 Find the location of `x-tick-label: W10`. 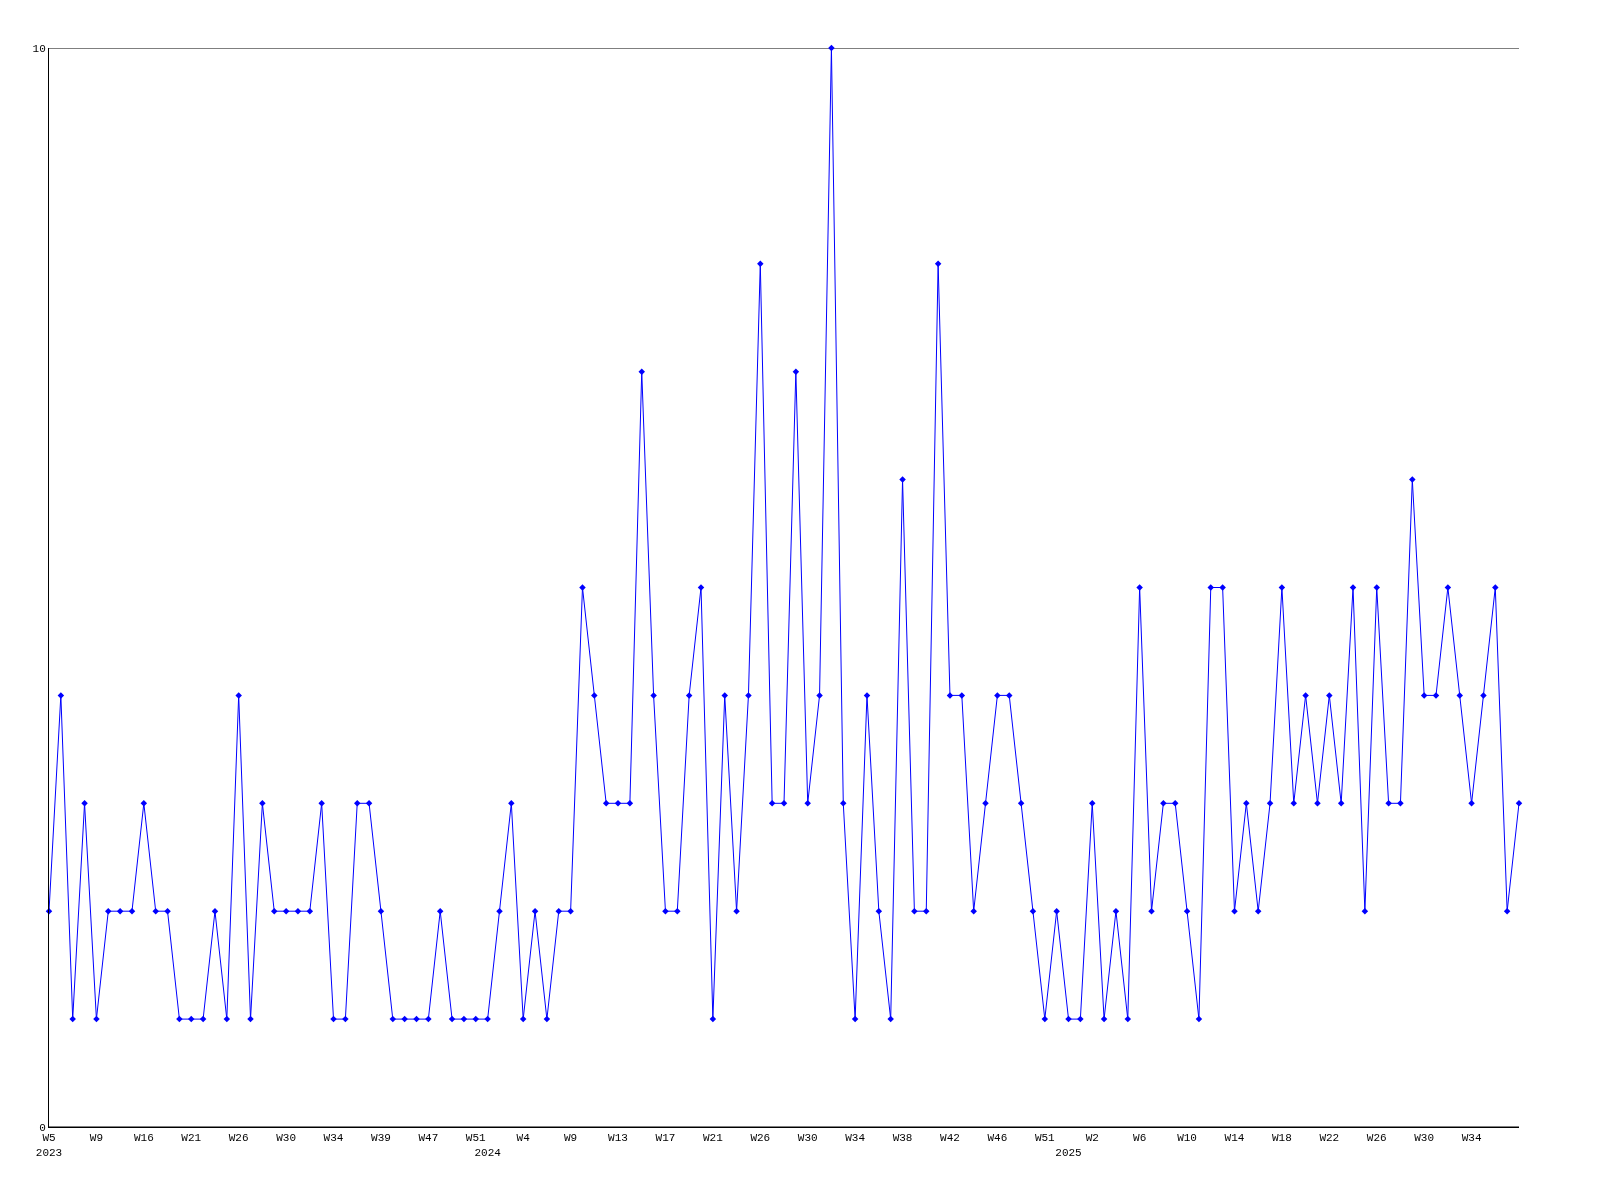

x-tick-label: W10 is located at coordinates (1187, 1138).